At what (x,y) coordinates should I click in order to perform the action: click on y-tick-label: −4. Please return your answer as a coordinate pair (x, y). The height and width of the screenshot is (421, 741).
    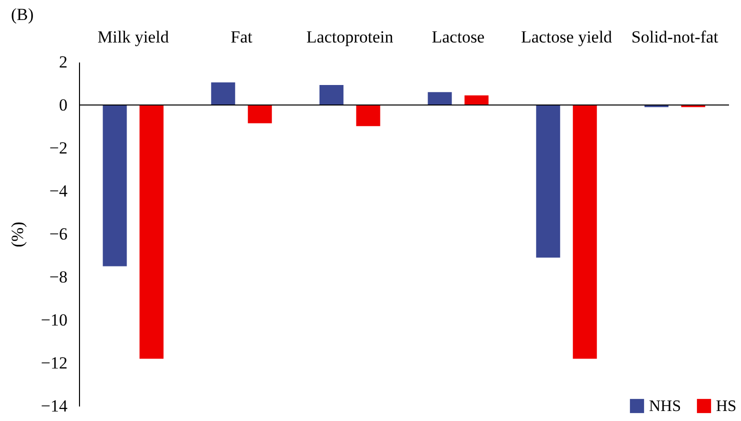
    Looking at the image, I should click on (58, 191).